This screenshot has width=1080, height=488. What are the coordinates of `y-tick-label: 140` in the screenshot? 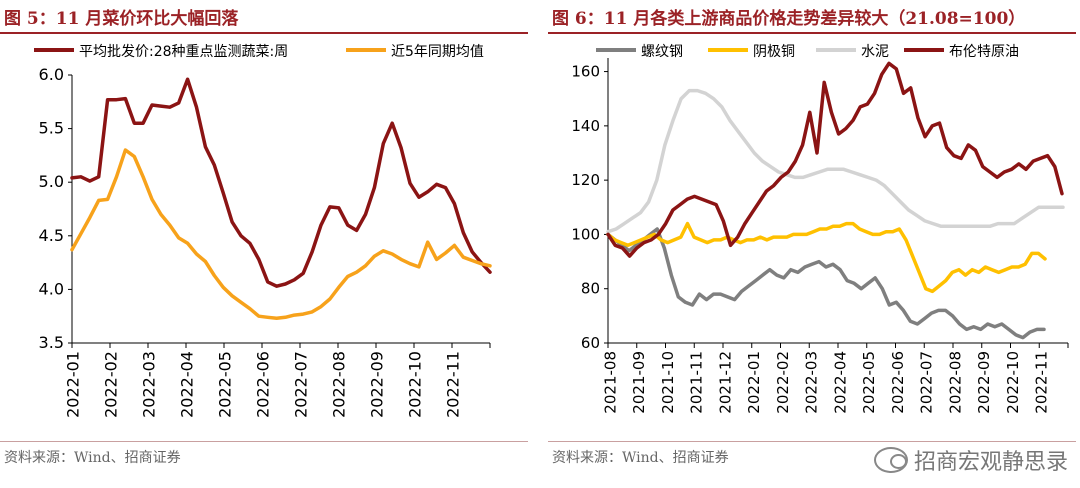 It's located at (585, 126).